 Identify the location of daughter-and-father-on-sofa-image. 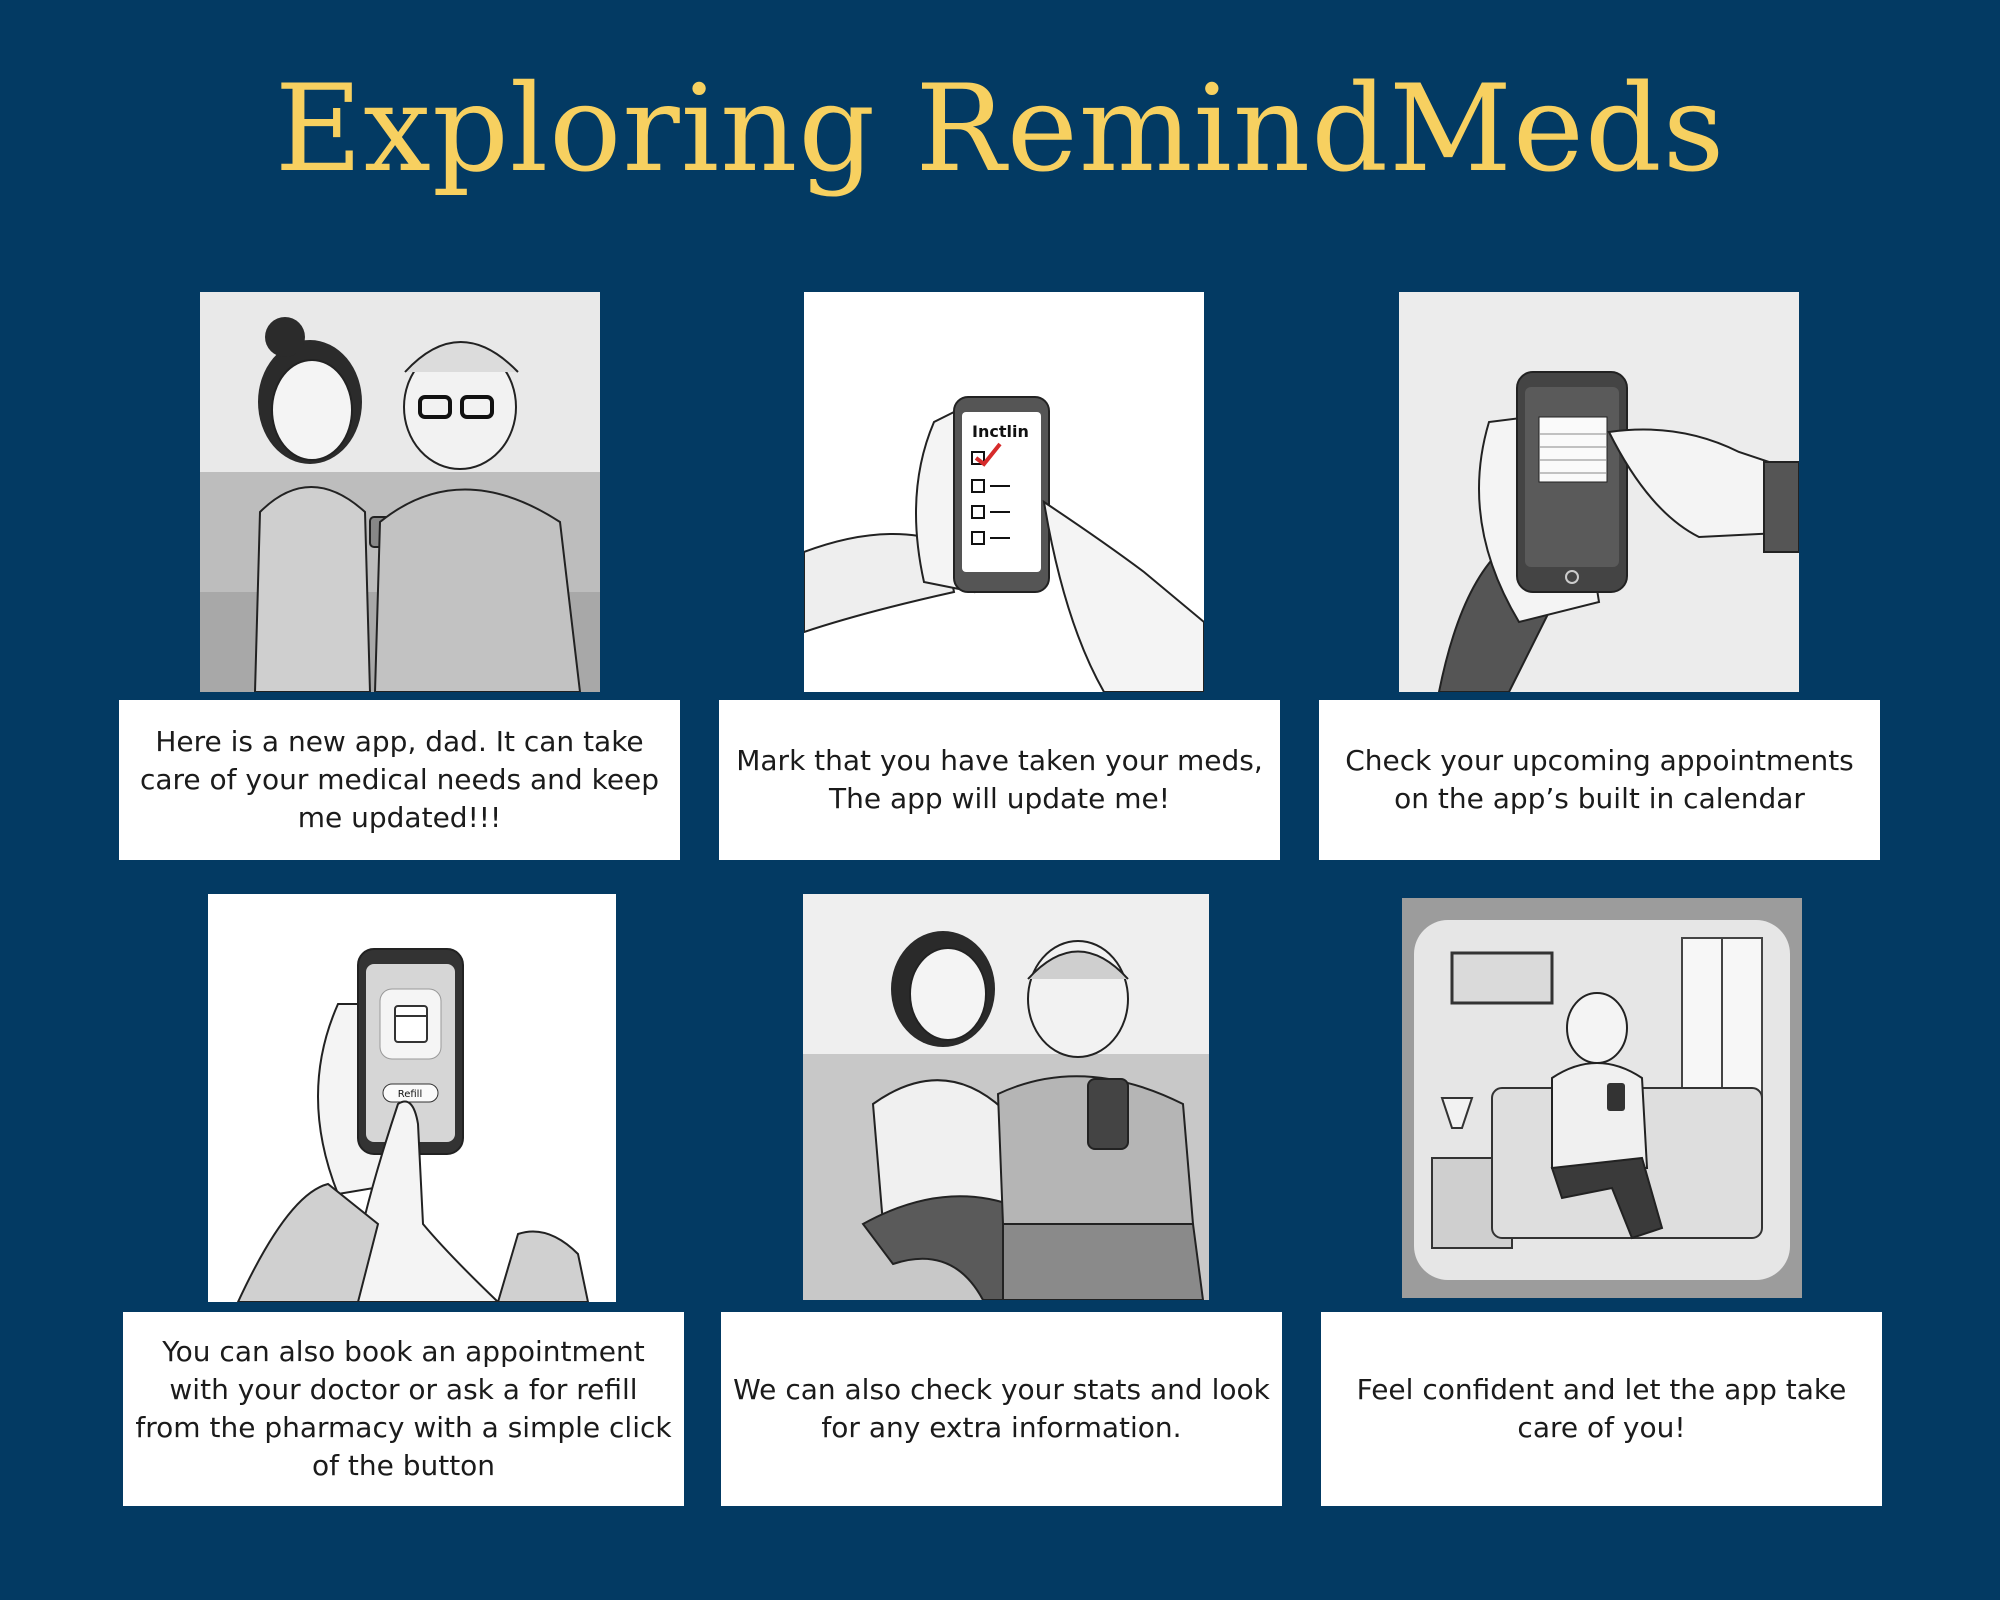
(400, 492).